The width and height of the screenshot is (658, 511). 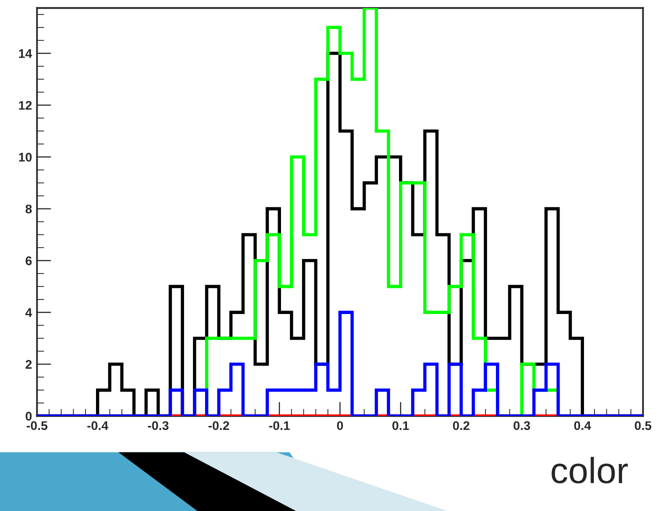 I want to click on y-tick-label: 6, so click(x=29, y=261).